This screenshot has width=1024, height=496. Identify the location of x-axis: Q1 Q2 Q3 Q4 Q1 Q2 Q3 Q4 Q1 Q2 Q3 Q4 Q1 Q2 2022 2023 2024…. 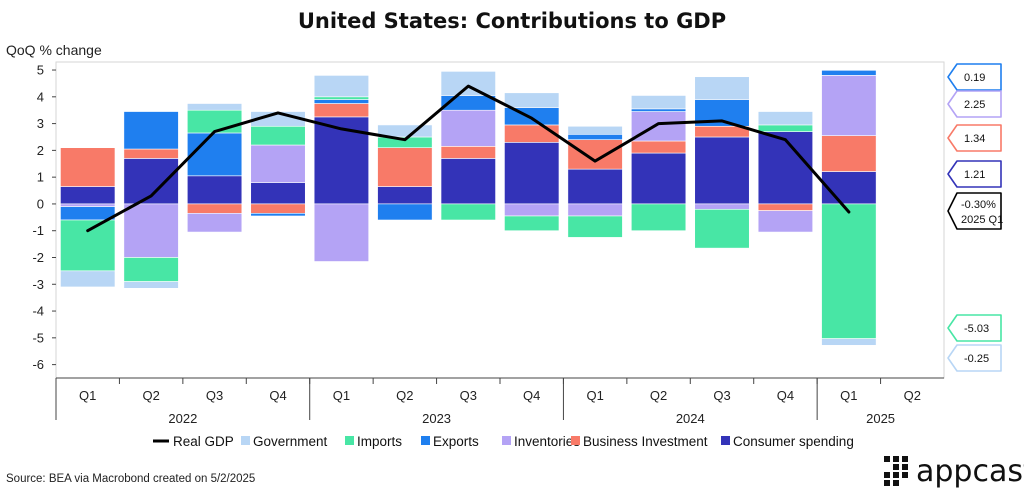
(499, 401).